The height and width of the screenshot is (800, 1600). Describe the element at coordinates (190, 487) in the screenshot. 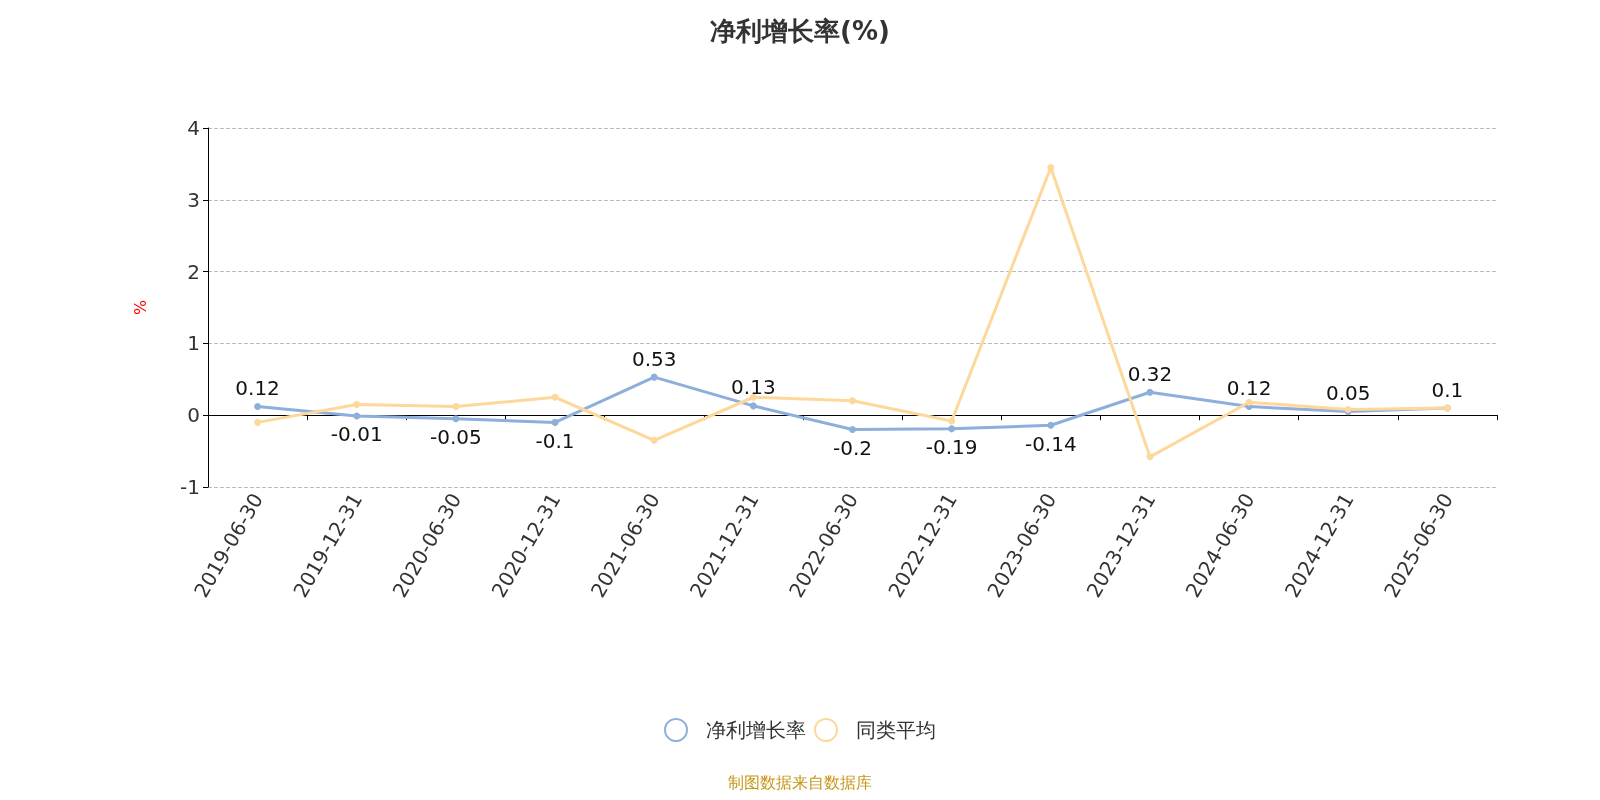

I see `y-tick-label: -1` at that location.